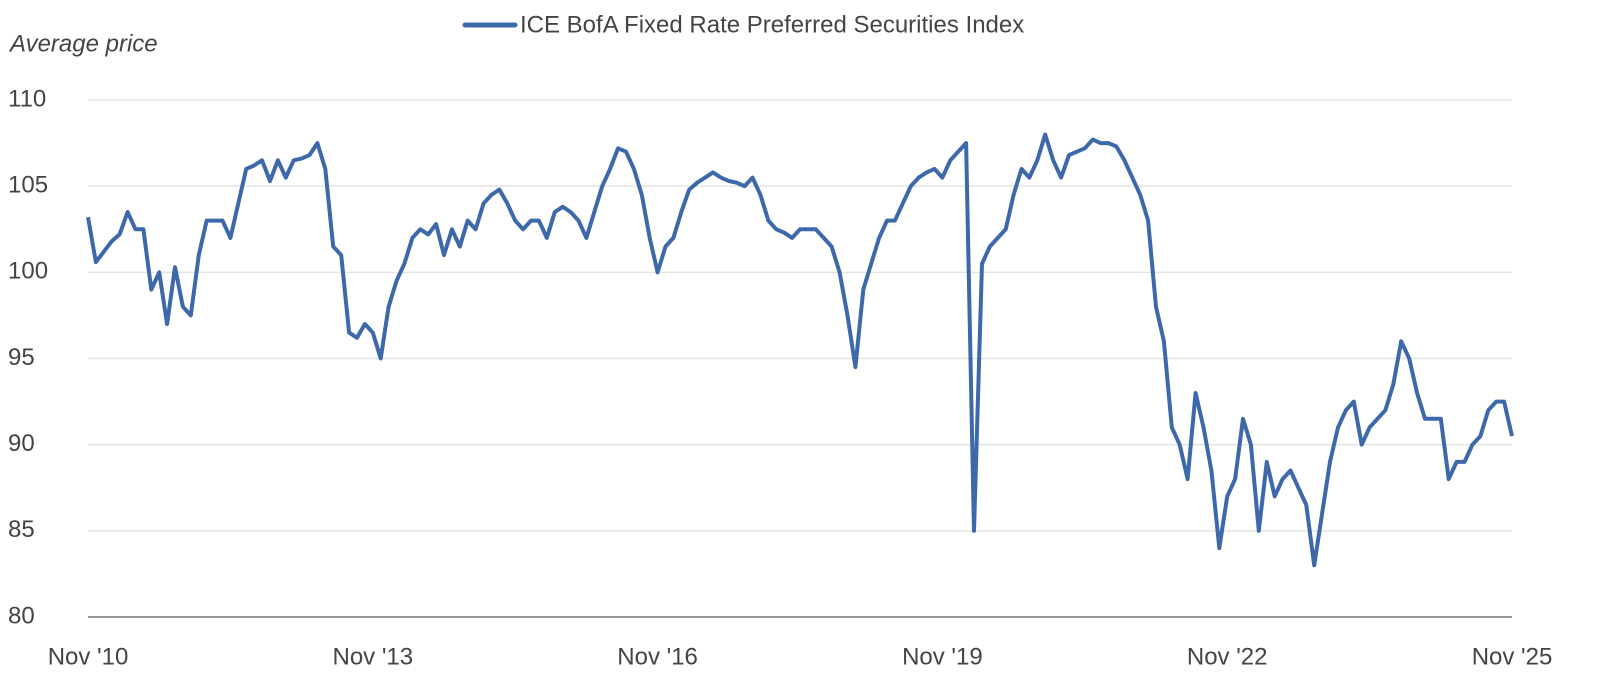 This screenshot has width=1600, height=686. Describe the element at coordinates (27, 98) in the screenshot. I see `y-tick-label: 110` at that location.